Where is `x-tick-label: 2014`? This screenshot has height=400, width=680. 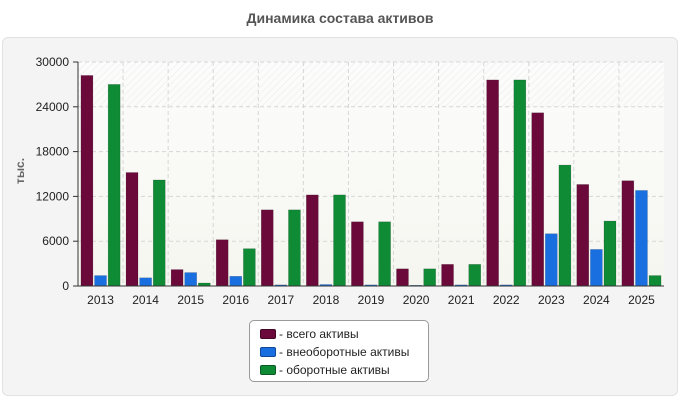
x-tick-label: 2014 is located at coordinates (145, 300).